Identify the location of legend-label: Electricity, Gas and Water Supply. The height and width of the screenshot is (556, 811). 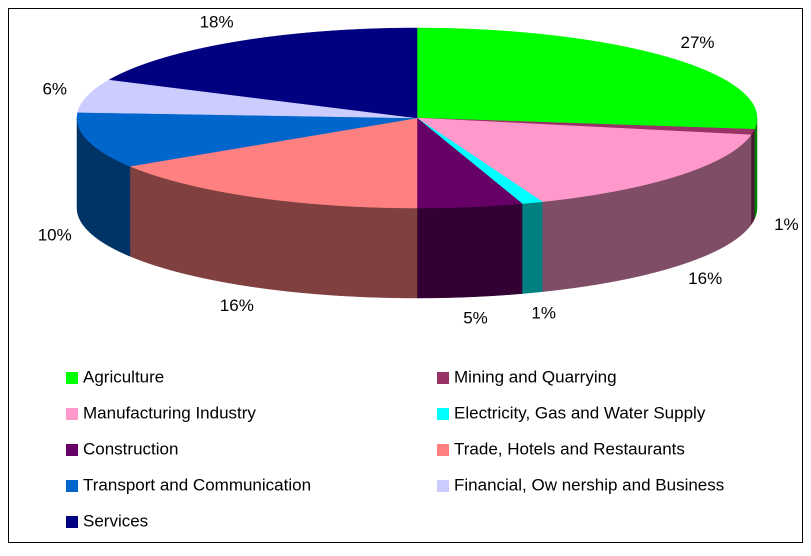
(580, 412).